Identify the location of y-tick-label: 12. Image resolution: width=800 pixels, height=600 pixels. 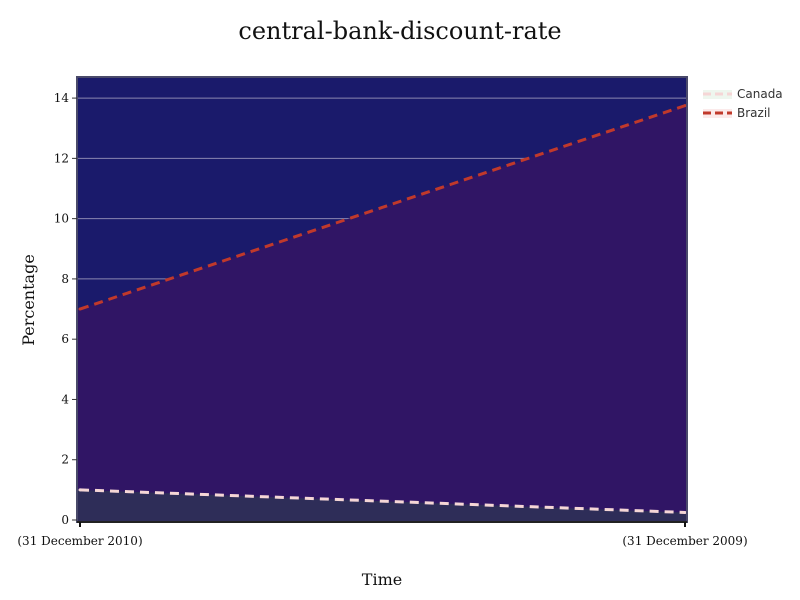
(61, 158).